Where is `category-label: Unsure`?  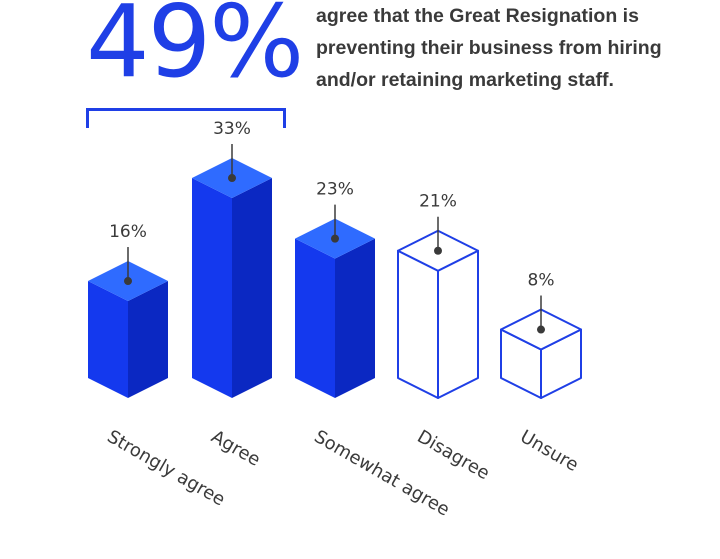
category-label: Unsure is located at coordinates (549, 451).